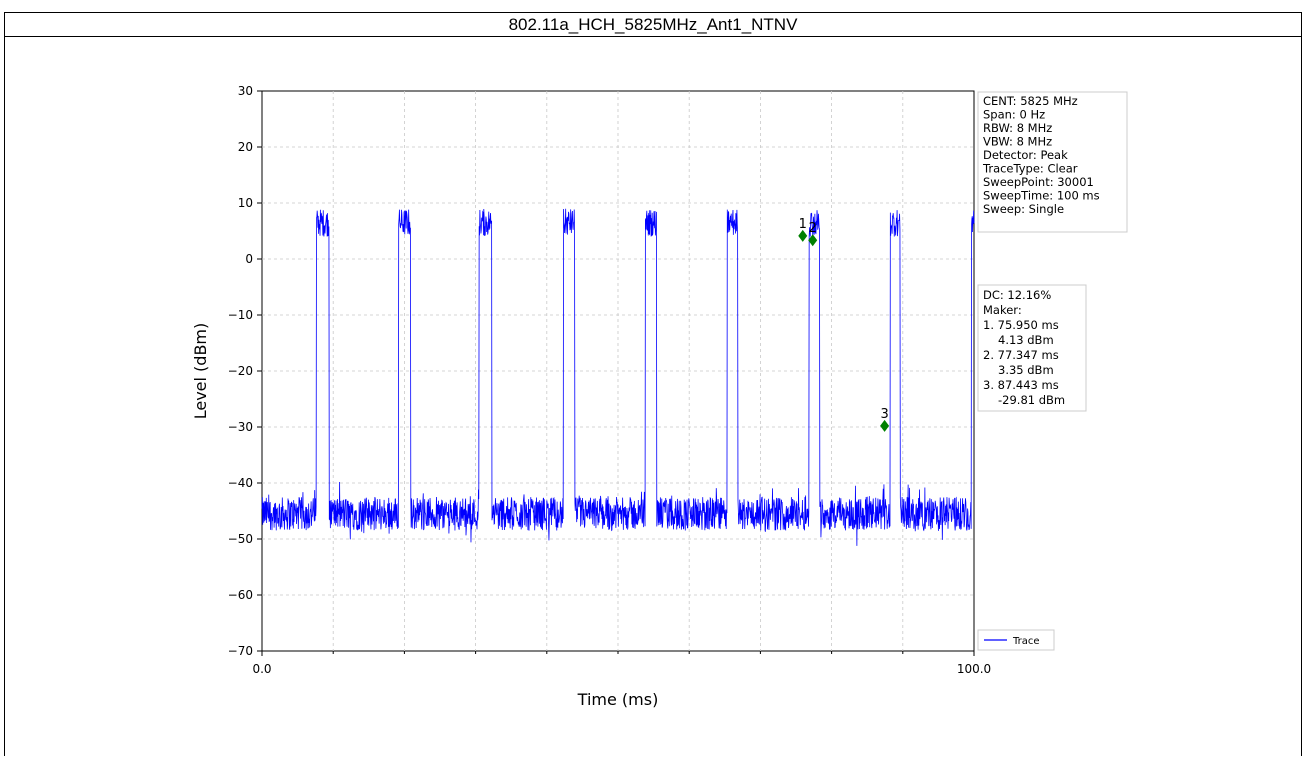  What do you see at coordinates (884, 414) in the screenshot?
I see `marker-label-3: 3` at bounding box center [884, 414].